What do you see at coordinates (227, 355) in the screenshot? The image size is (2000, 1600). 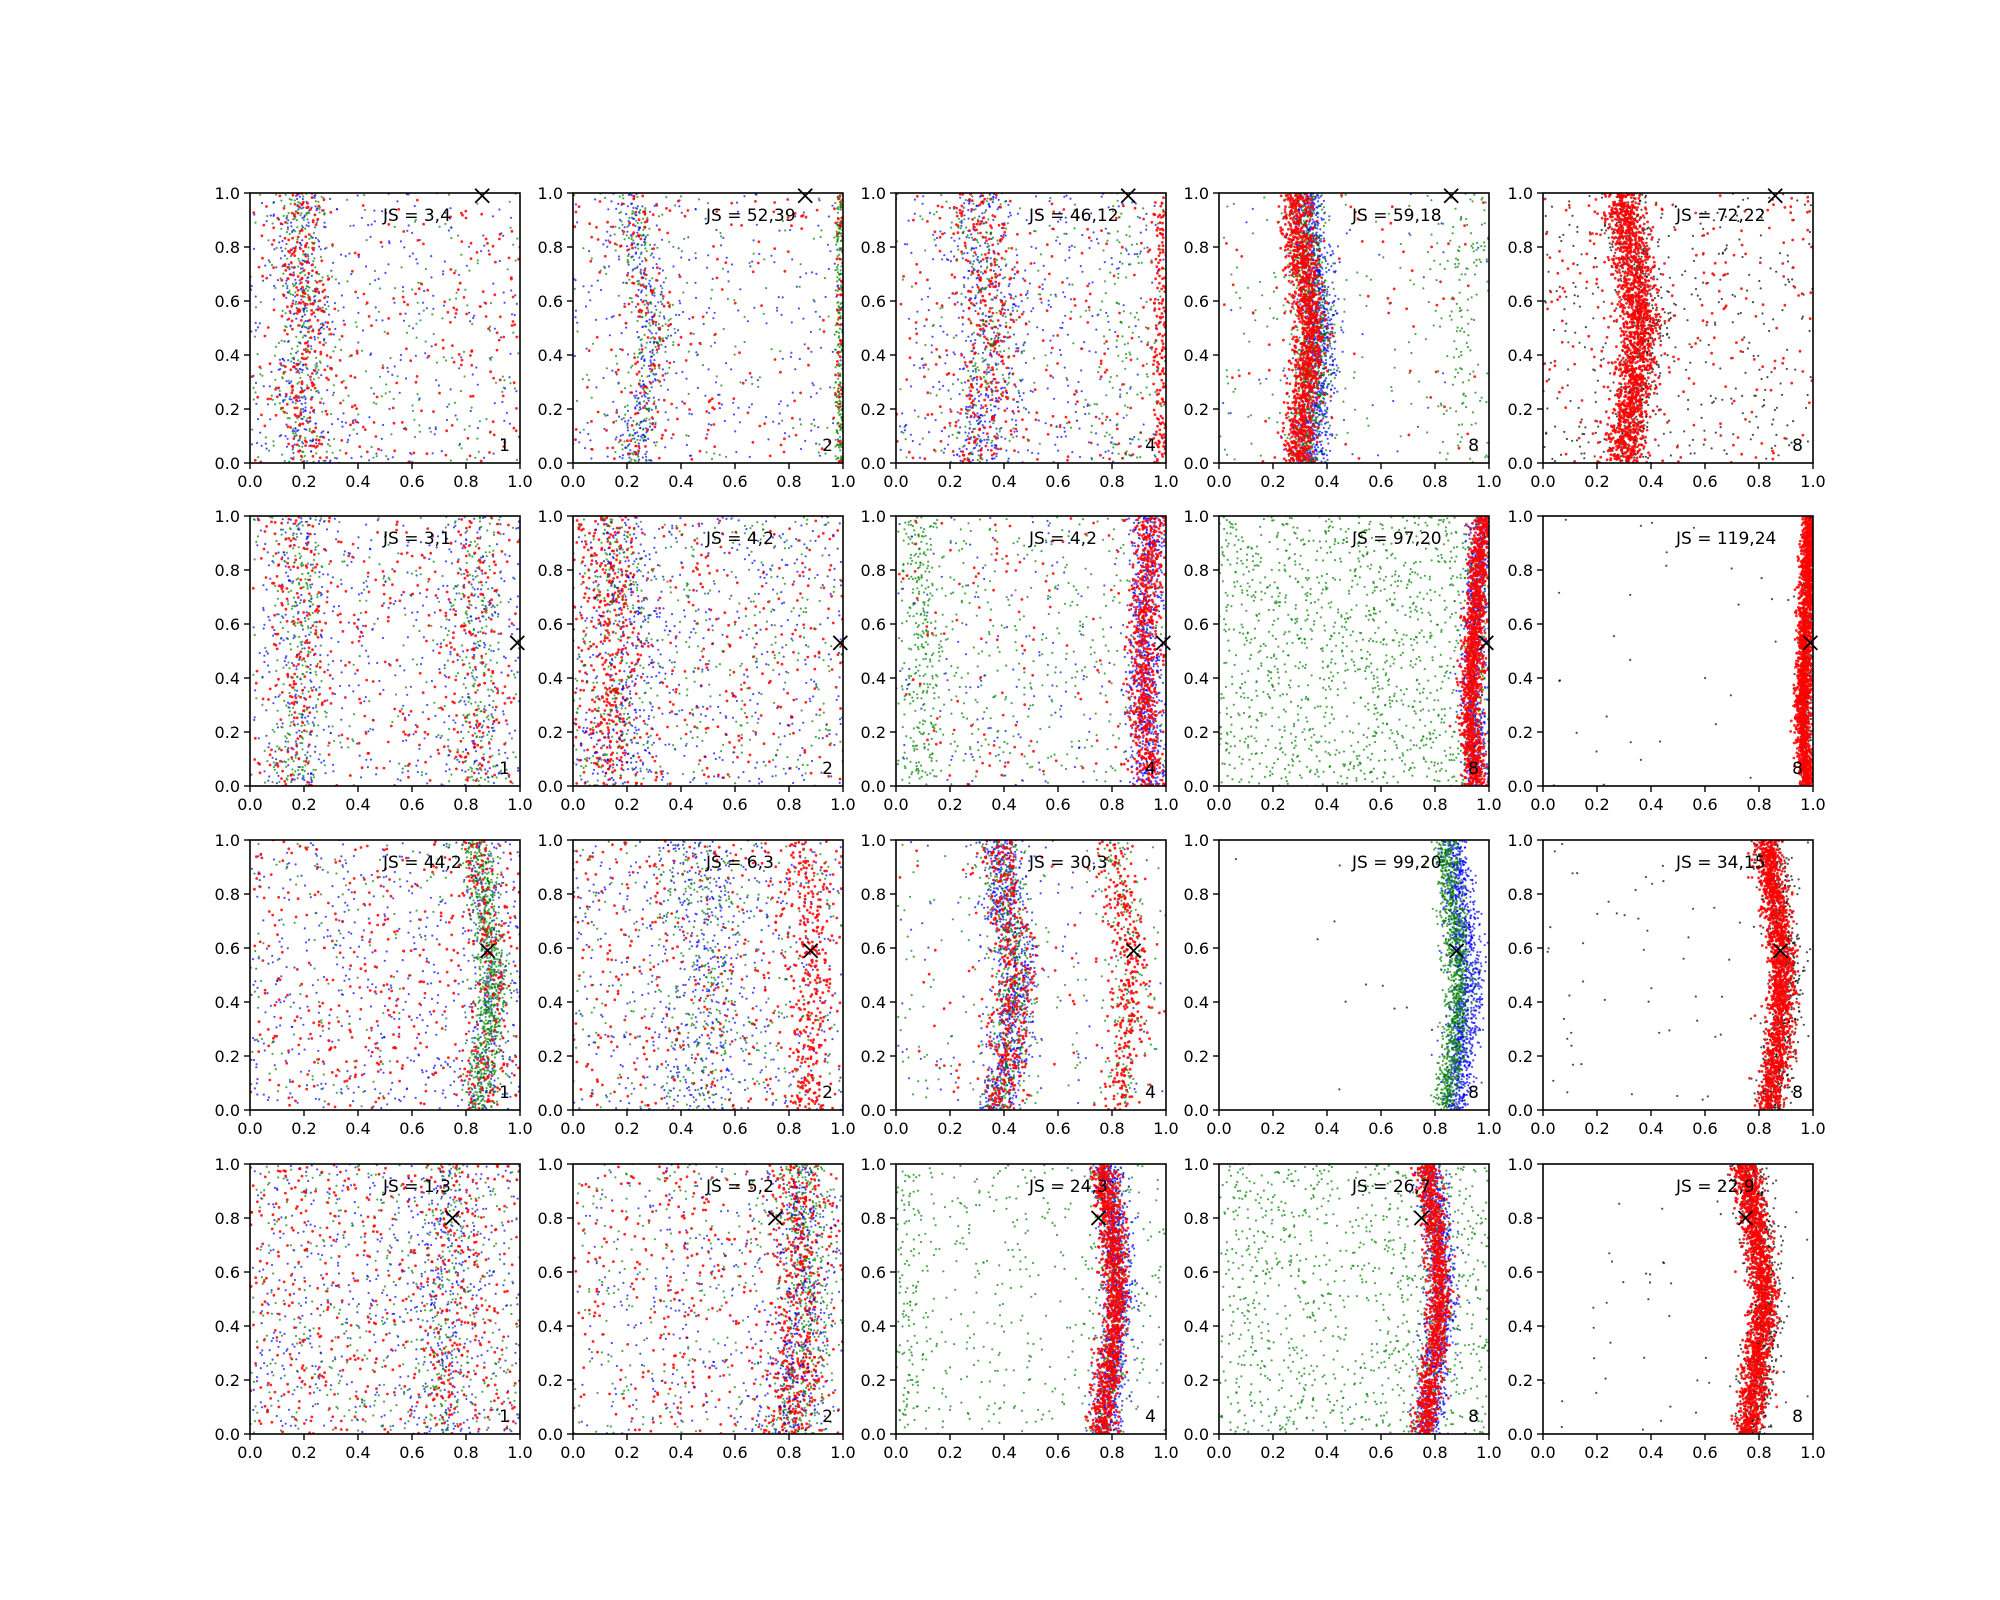 I see `y-tick-label: 0.4` at bounding box center [227, 355].